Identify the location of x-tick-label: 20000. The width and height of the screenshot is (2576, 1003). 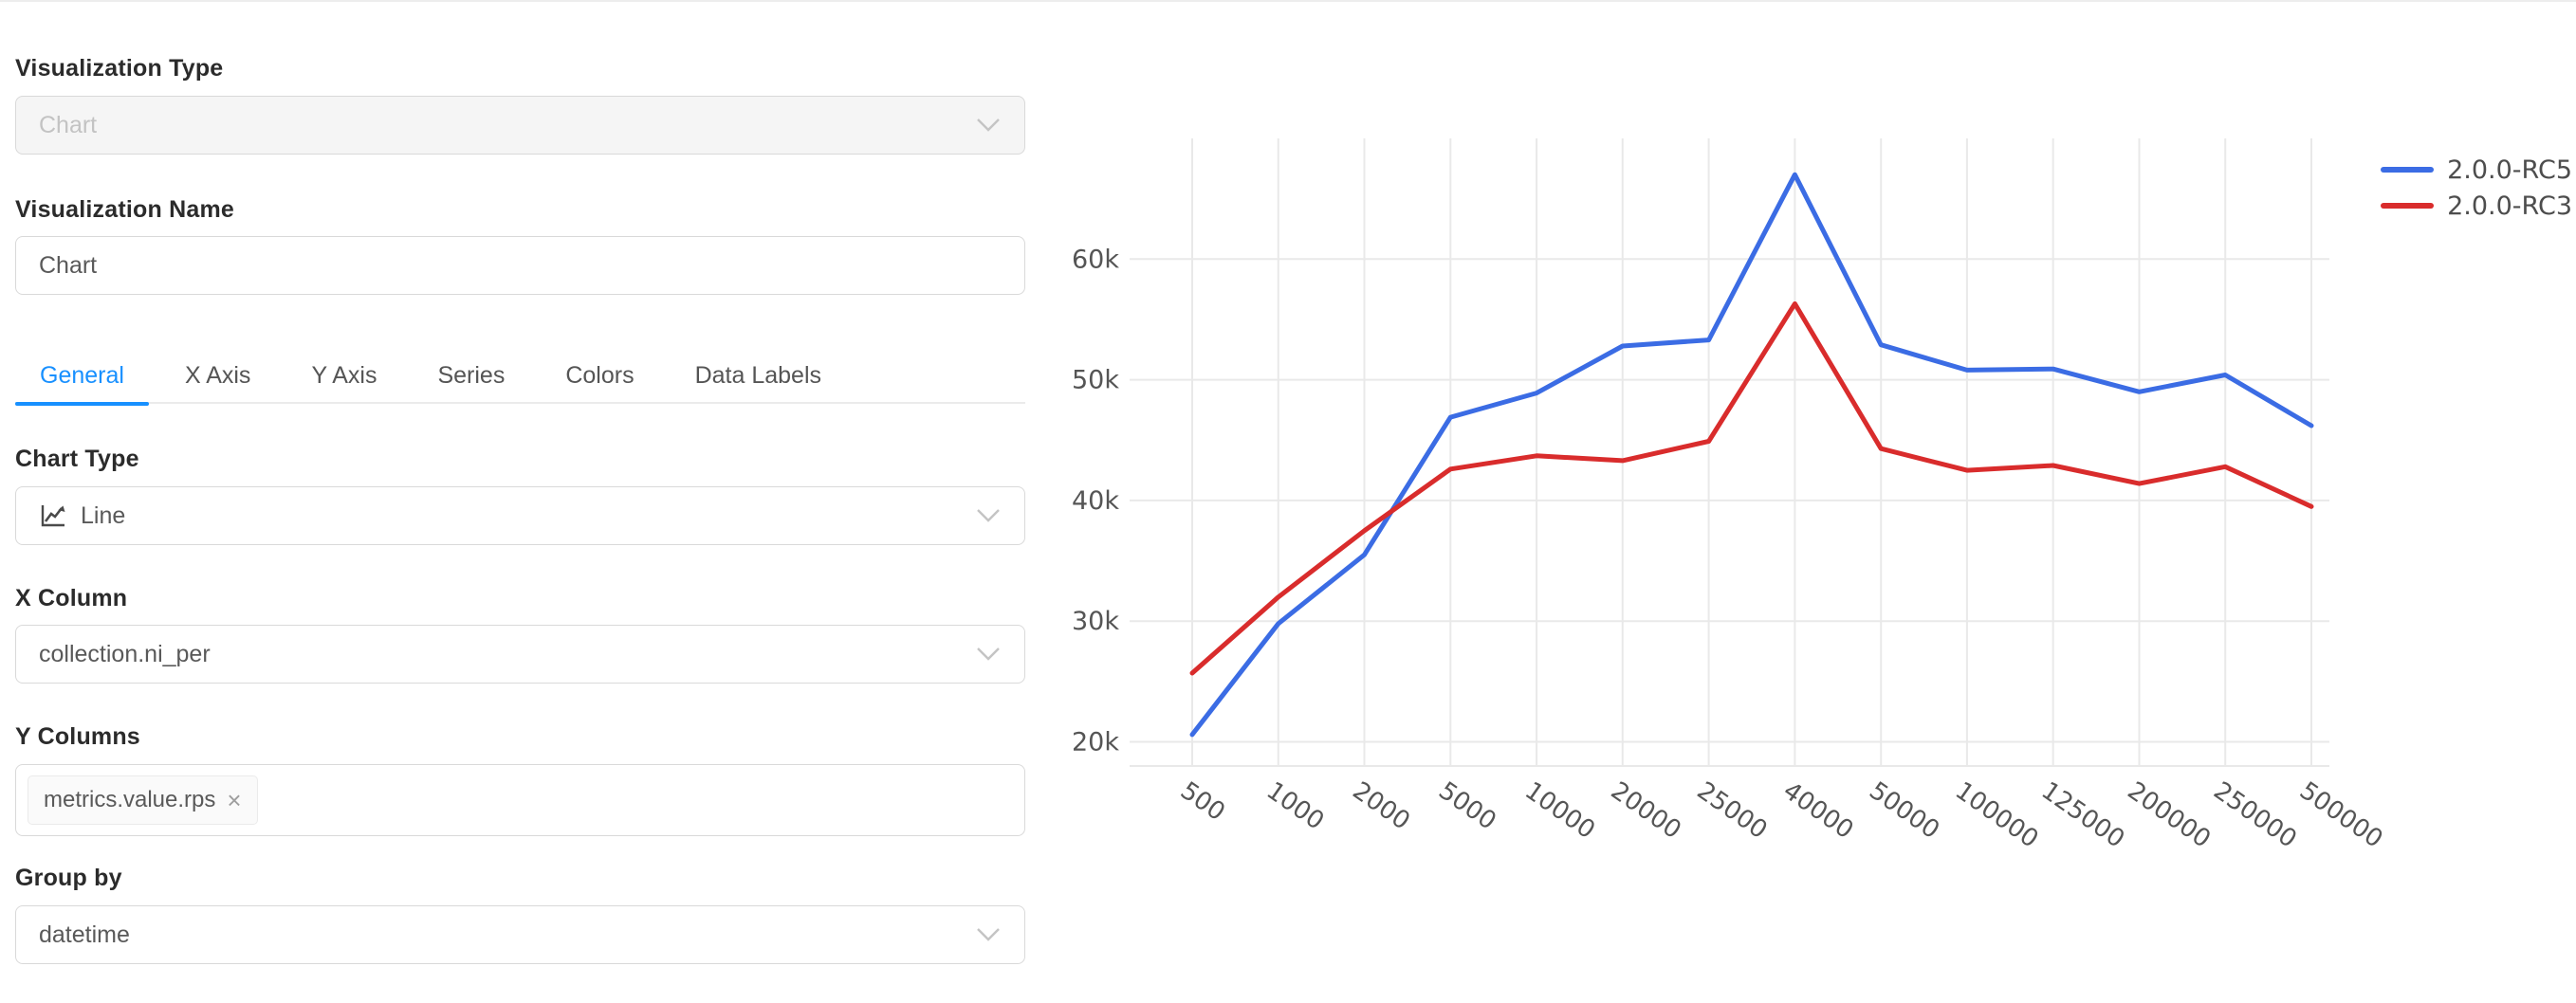
(1646, 810).